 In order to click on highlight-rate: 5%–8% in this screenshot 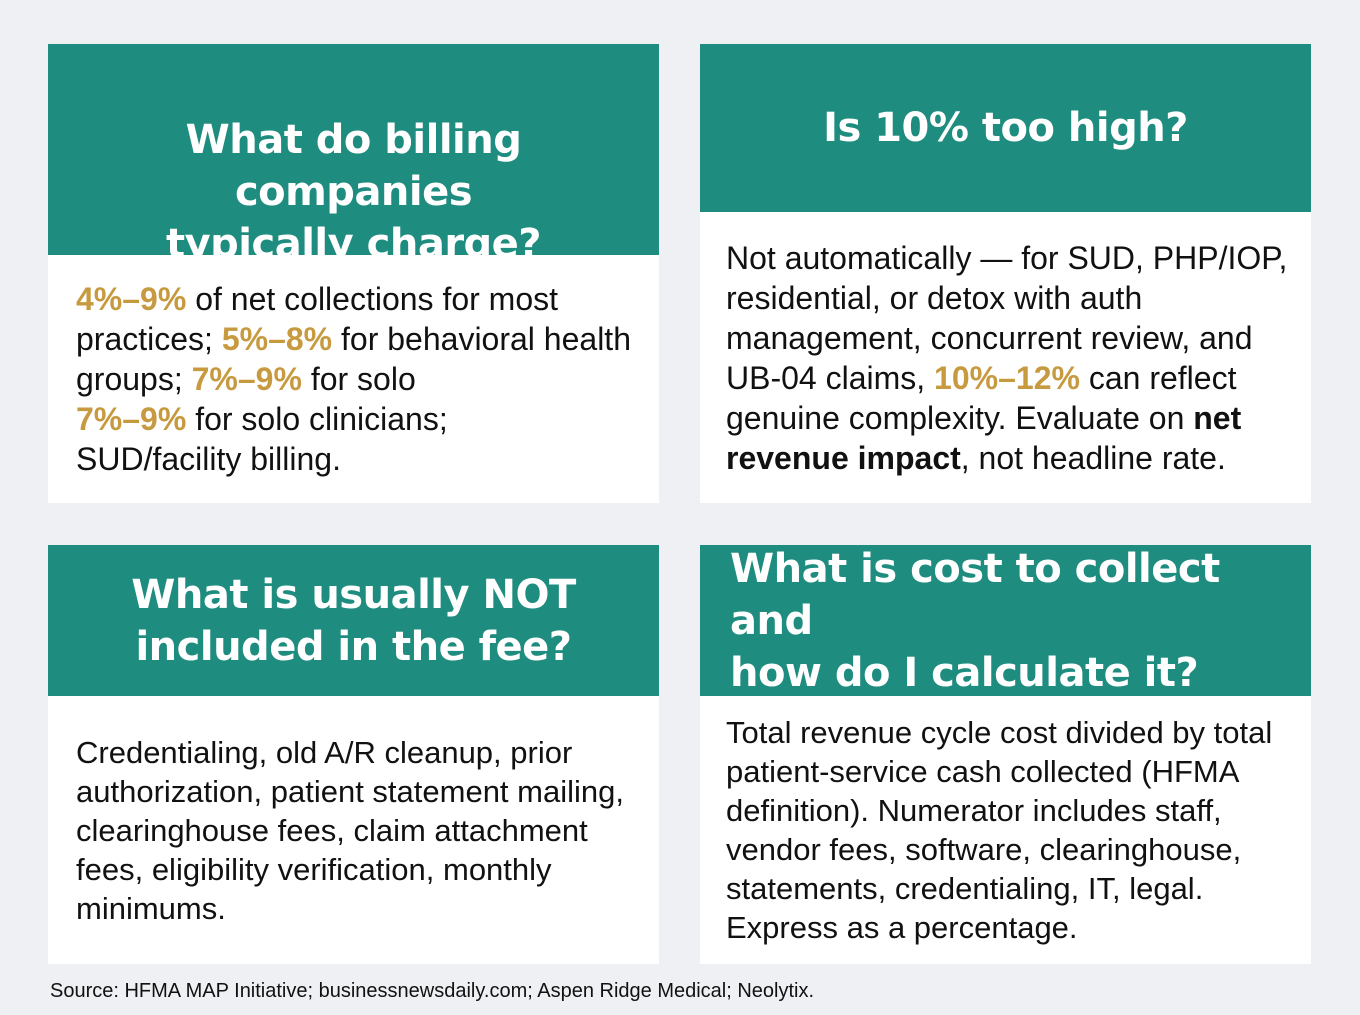, I will do `click(277, 339)`.